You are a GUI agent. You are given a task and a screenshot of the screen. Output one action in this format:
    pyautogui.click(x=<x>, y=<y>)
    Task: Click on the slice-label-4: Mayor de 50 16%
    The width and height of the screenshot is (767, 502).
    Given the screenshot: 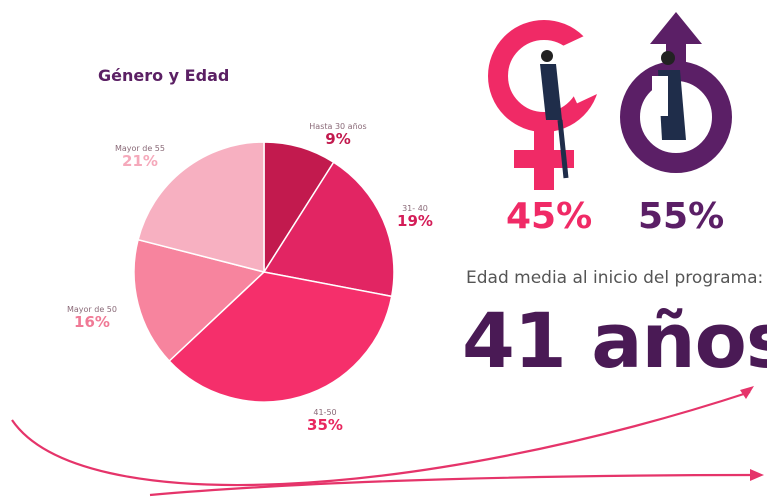 What is the action you would take?
    pyautogui.click(x=92, y=317)
    